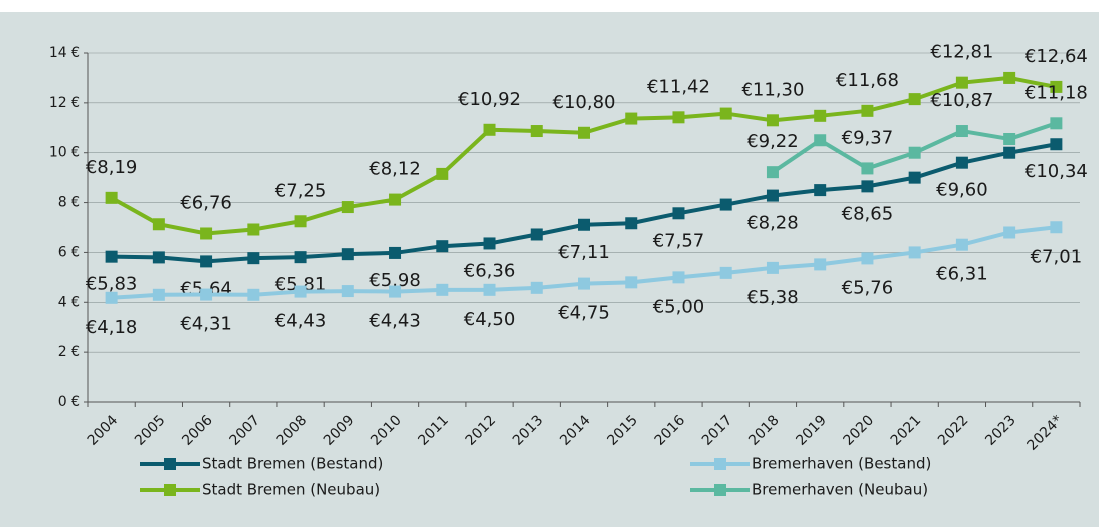 This screenshot has height=527, width=1099. I want to click on legend-label: Stadt Bremen (Bestand), so click(292, 464).